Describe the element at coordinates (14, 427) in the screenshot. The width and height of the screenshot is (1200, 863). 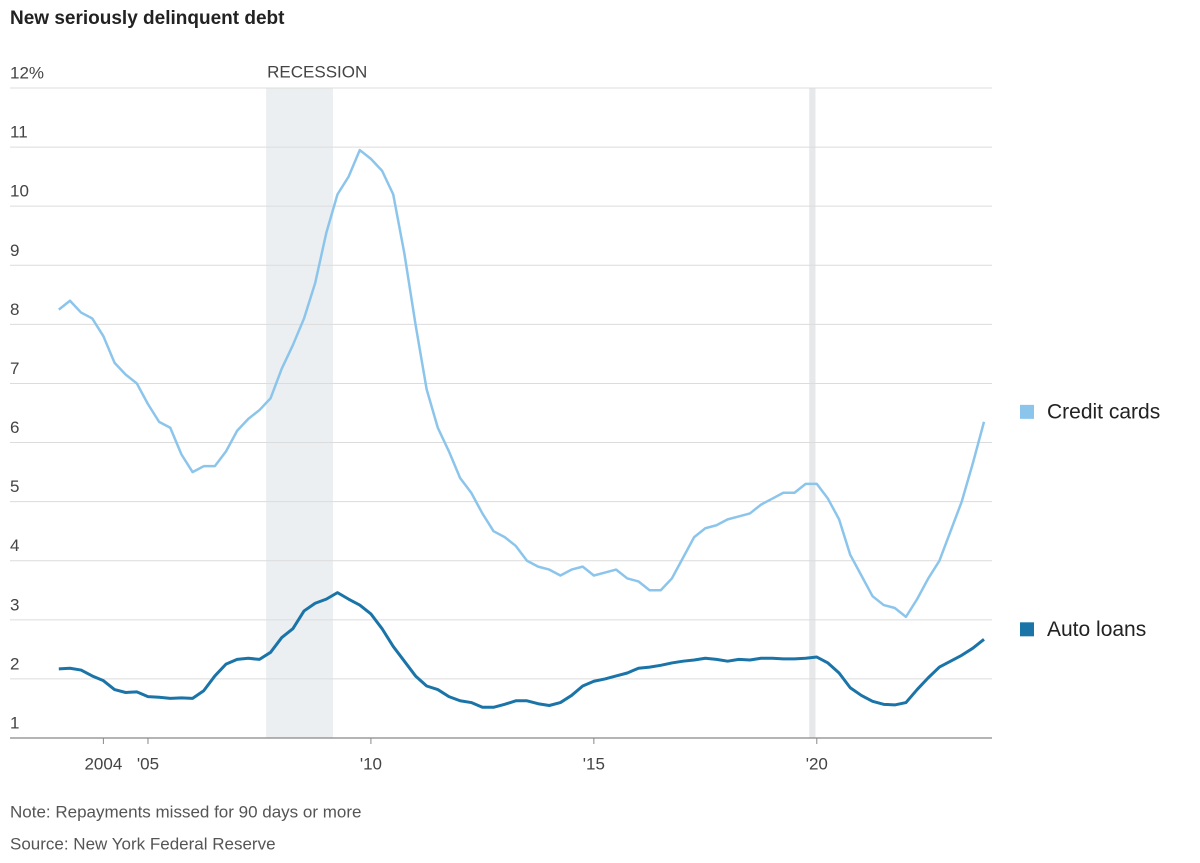
I see `y-tick-label: 6` at that location.